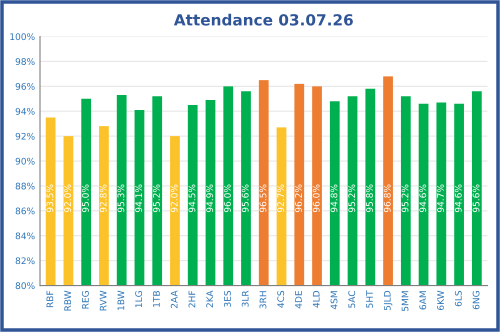 This screenshot has width=500, height=332. What do you see at coordinates (67, 300) in the screenshot?
I see `x-tick-label: RBW` at bounding box center [67, 300].